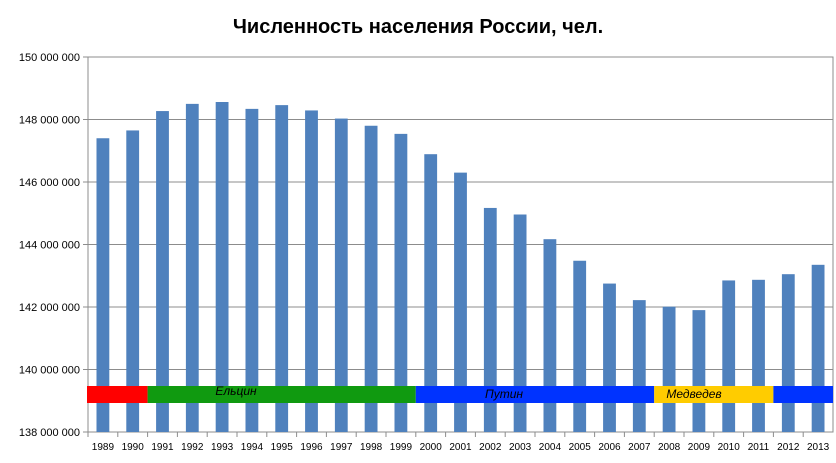  What do you see at coordinates (431, 293) in the screenshot?
I see `bar-2000` at bounding box center [431, 293].